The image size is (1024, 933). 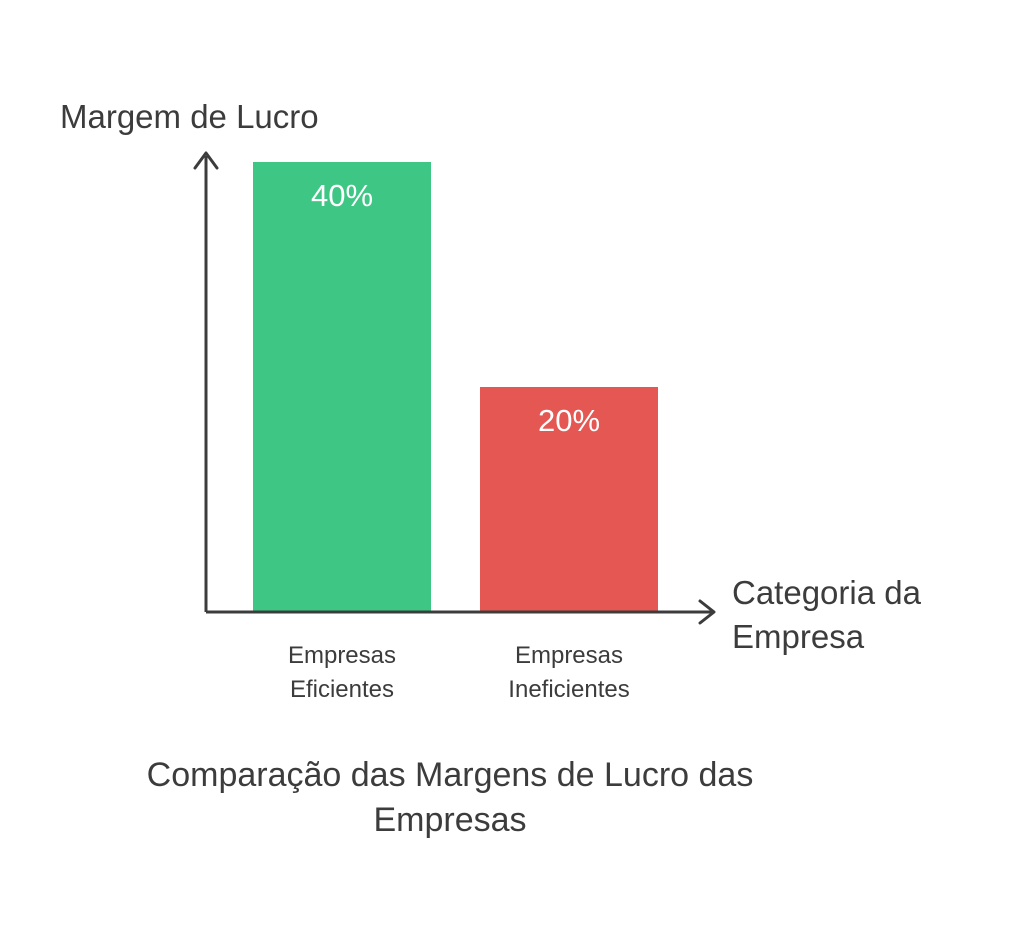 What do you see at coordinates (459, 672) in the screenshot?
I see `category-labels: Empresas Eficientes Empresas Ineficientes` at bounding box center [459, 672].